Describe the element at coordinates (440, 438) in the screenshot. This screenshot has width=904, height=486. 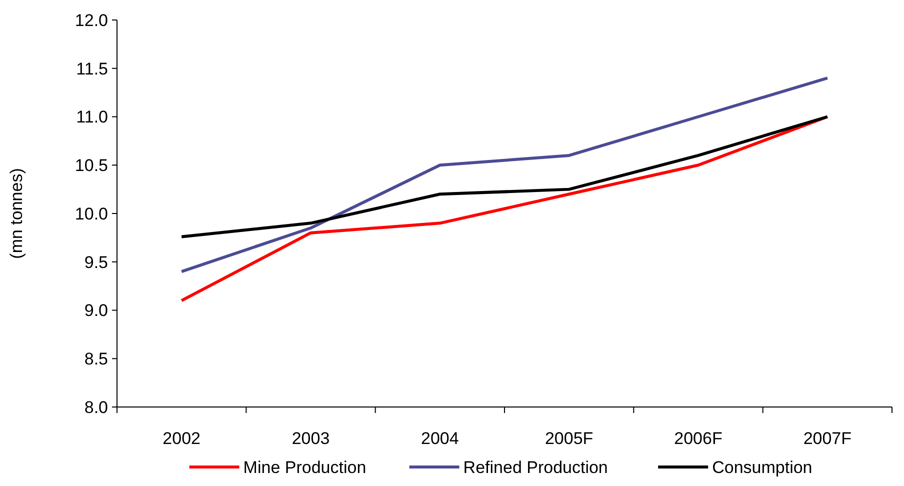
I see `x-tick-label: 2004` at that location.